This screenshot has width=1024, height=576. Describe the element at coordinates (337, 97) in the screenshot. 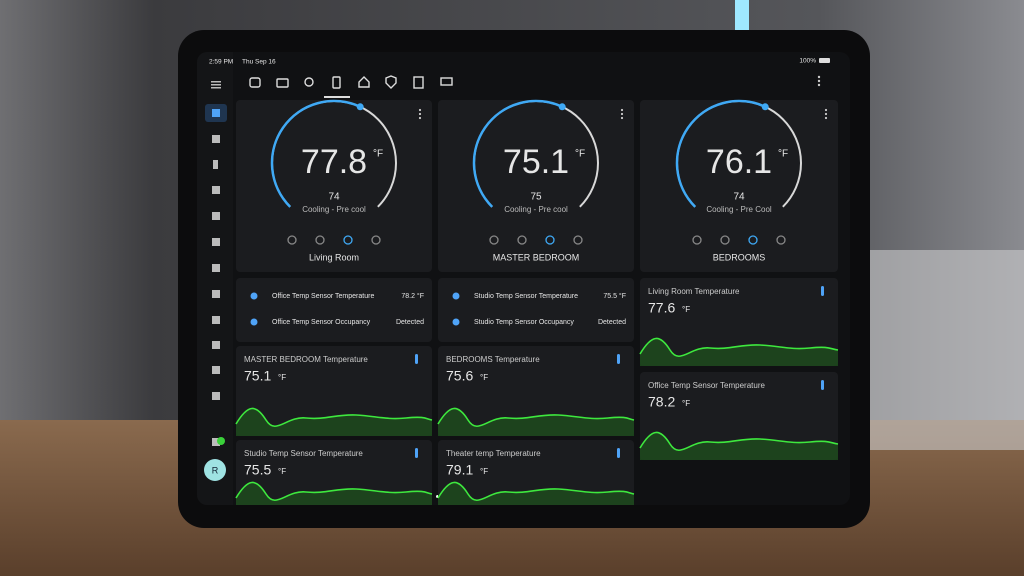

I see `active-tab-indicator` at that location.